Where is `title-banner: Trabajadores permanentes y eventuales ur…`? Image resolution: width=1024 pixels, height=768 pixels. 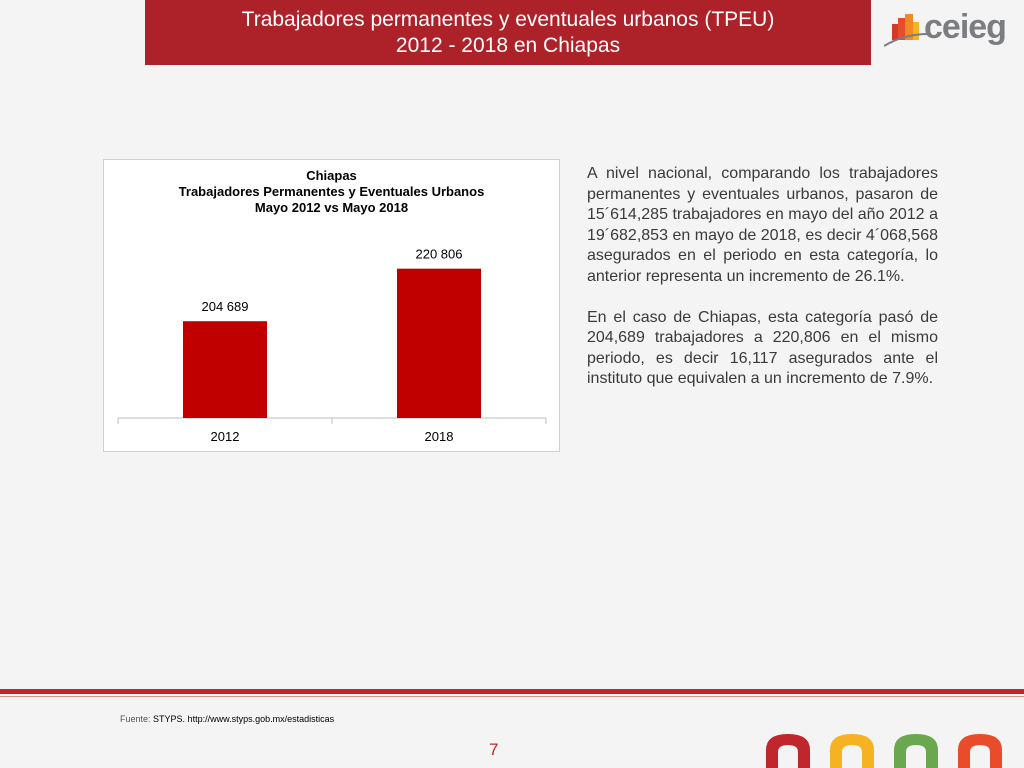 title-banner: Trabajadores permanentes y eventuales ur… is located at coordinates (508, 32).